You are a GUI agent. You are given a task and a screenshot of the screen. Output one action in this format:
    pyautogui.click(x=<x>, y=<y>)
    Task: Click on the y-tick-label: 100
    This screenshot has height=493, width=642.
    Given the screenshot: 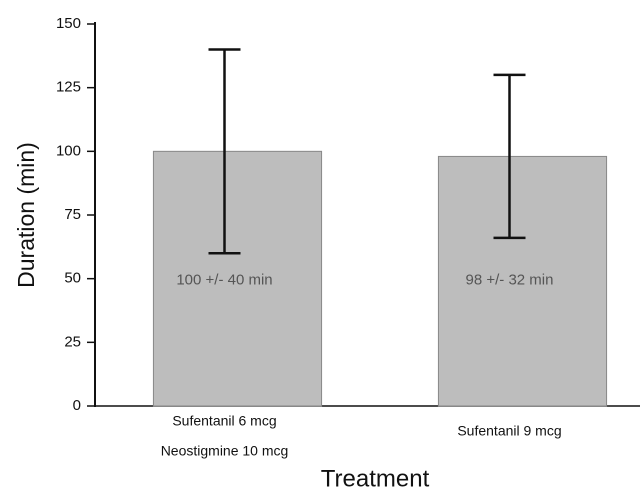 What is the action you would take?
    pyautogui.click(x=68, y=150)
    